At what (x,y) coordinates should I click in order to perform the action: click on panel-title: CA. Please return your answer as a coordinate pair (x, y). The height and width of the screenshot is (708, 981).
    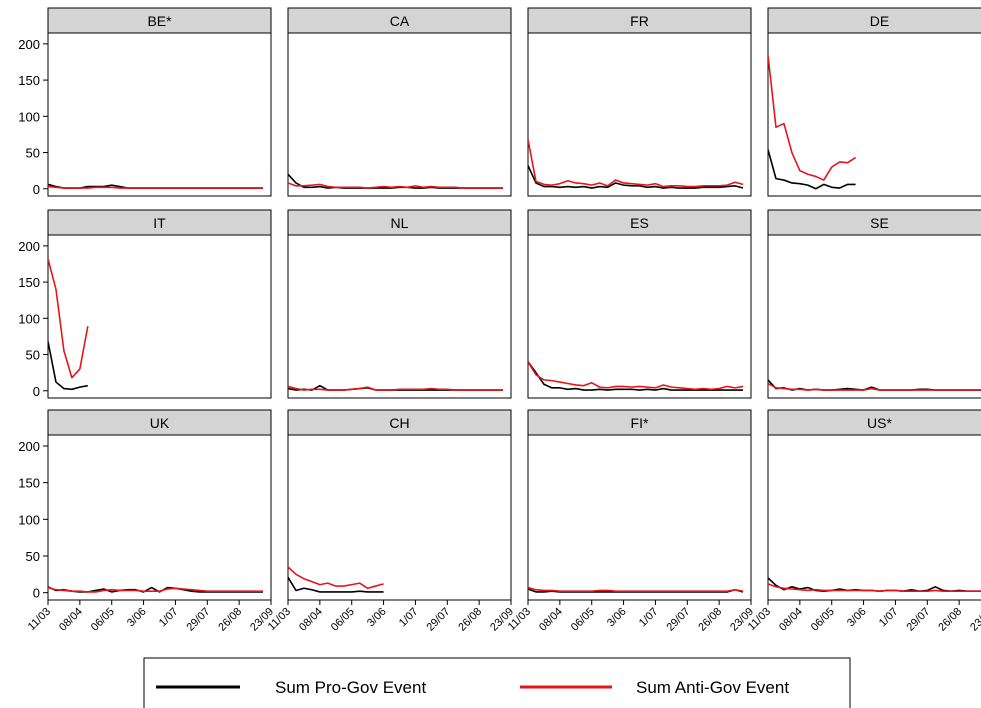
    Looking at the image, I should click on (400, 21).